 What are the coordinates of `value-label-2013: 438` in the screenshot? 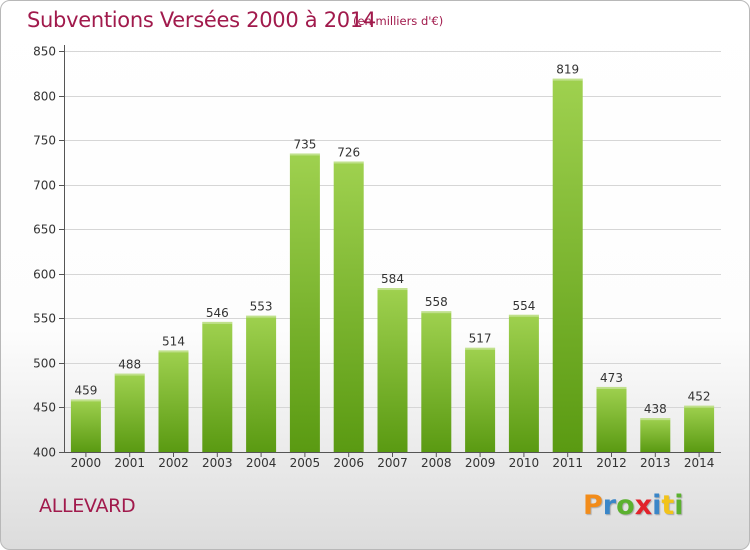 It's located at (655, 409).